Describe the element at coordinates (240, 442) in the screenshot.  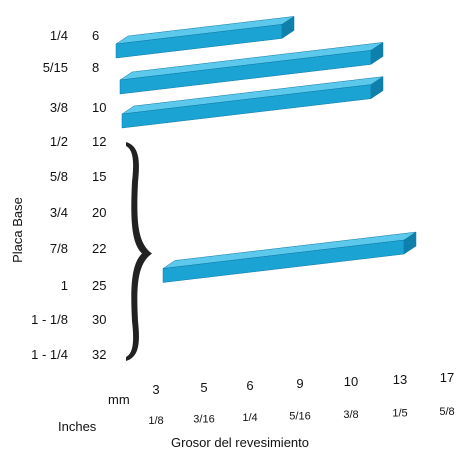
I see `x-axis-title: Grosor del revesimiento` at that location.